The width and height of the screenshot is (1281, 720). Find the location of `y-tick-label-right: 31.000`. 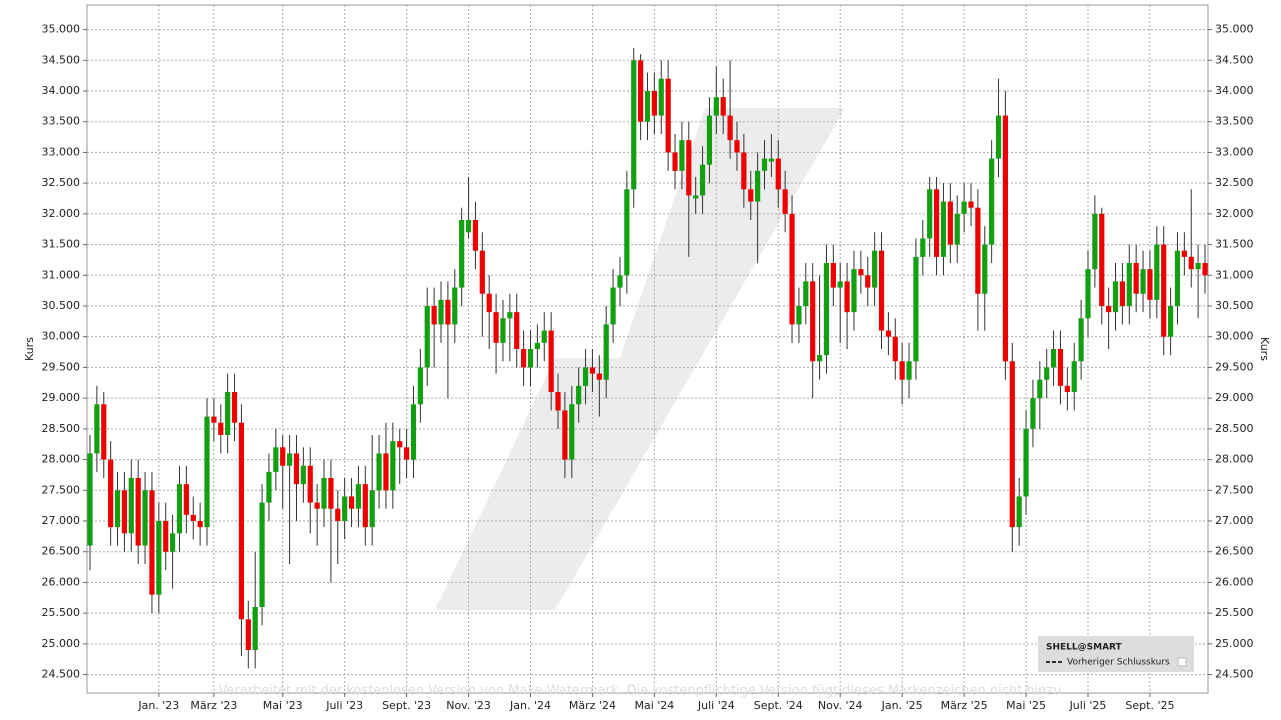

y-tick-label-right: 31.000 is located at coordinates (1234, 274).